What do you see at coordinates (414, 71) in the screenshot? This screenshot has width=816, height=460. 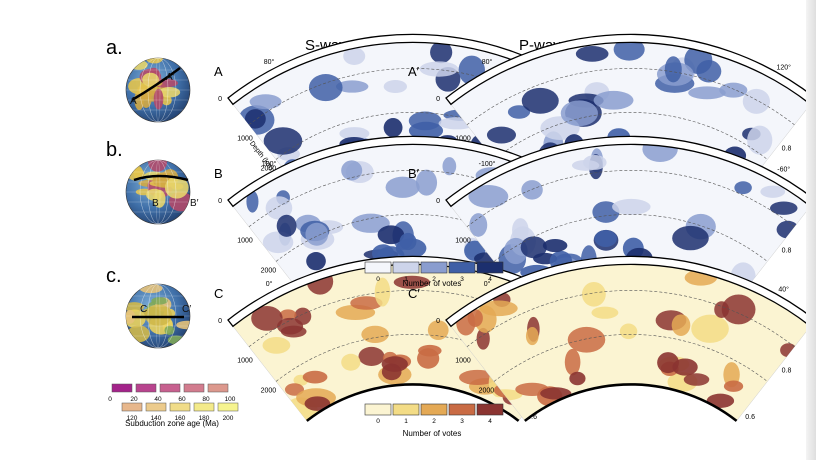 I see `section-end-label: A′` at bounding box center [414, 71].